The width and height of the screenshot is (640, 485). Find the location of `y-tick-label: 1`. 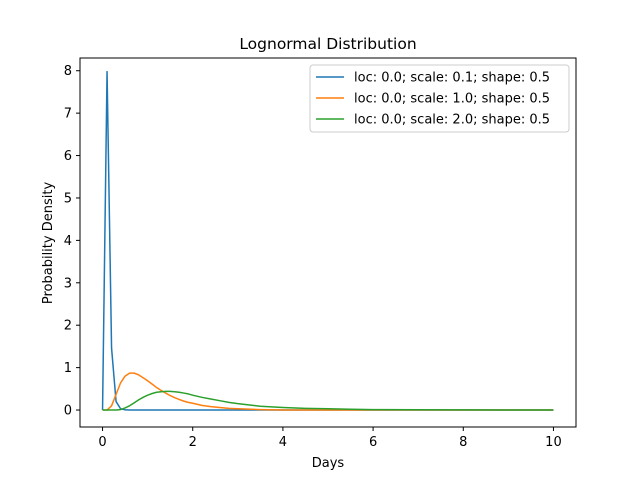

y-tick-label: 1 is located at coordinates (68, 368).